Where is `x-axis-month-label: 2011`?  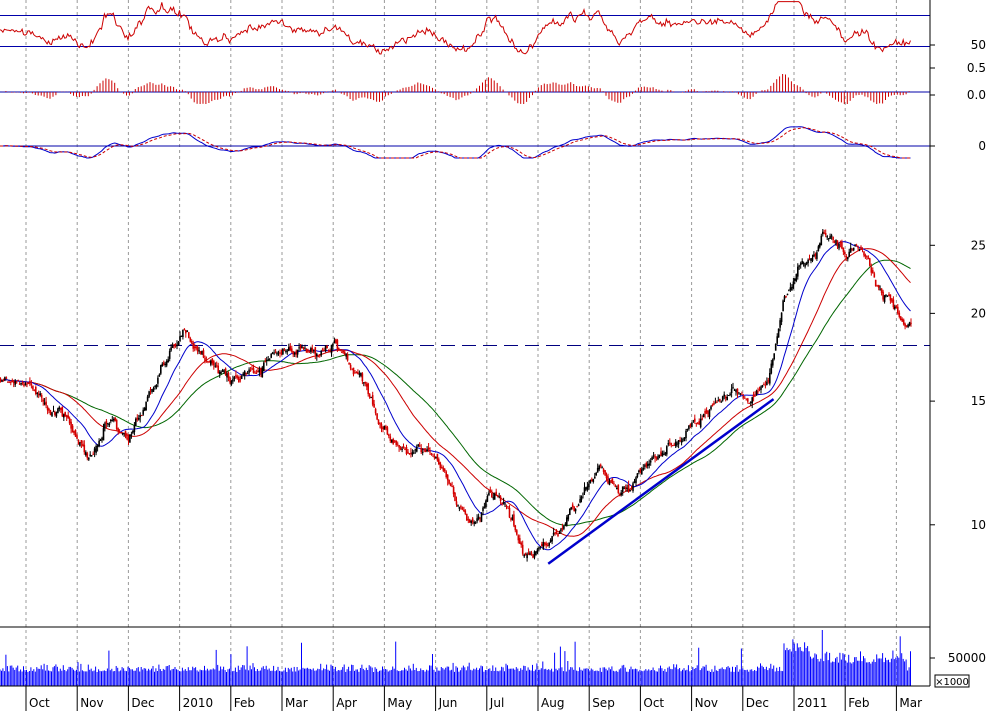
x-axis-month-label: 2011 is located at coordinates (812, 703).